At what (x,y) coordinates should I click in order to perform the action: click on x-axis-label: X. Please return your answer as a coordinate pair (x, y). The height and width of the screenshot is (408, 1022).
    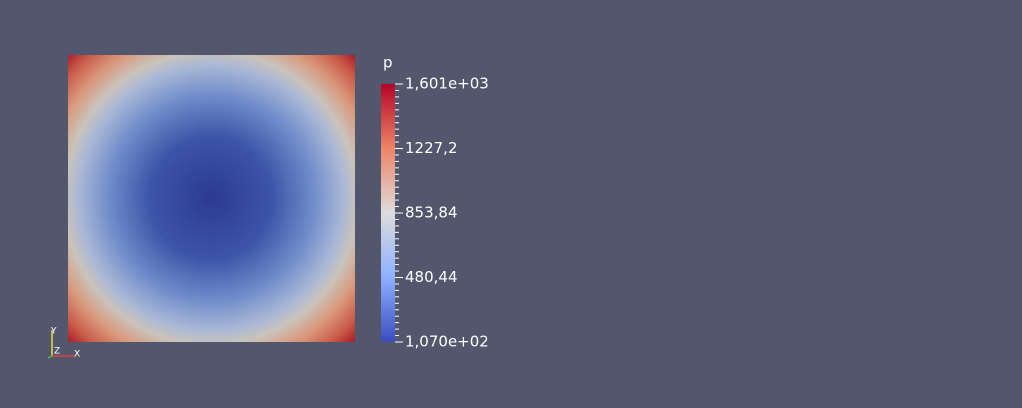
    Looking at the image, I should click on (77, 355).